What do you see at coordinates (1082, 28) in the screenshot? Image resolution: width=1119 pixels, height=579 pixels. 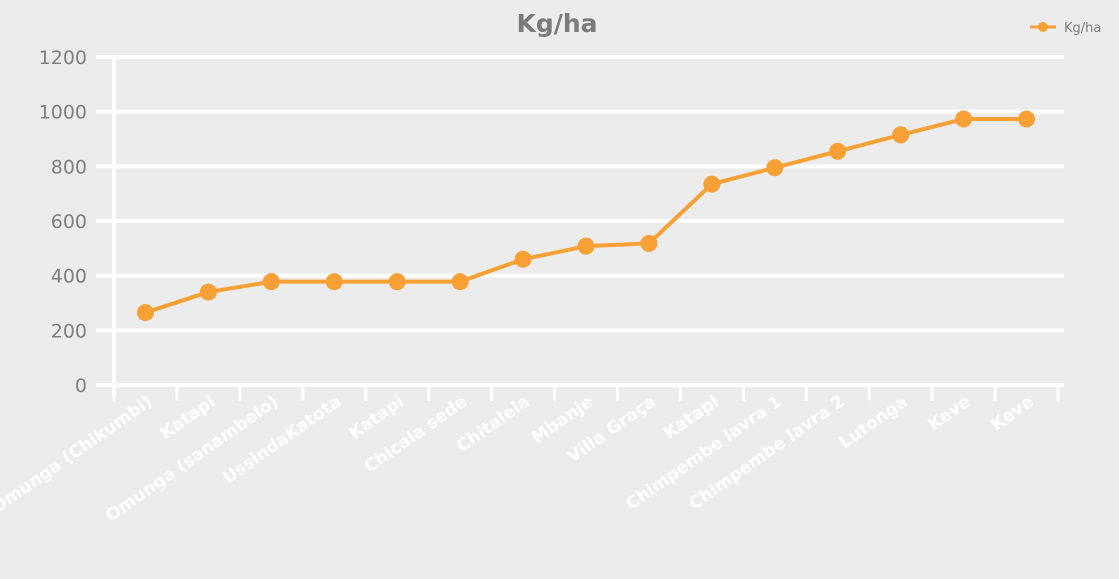 I see `legend-label: Kg/ha` at bounding box center [1082, 28].